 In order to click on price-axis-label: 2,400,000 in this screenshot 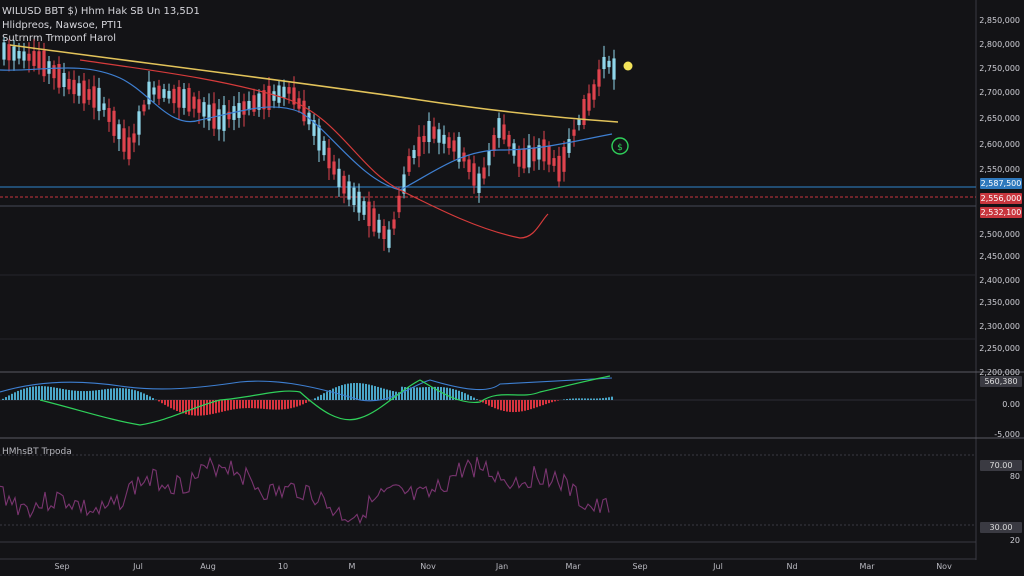, I will do `click(999, 280)`.